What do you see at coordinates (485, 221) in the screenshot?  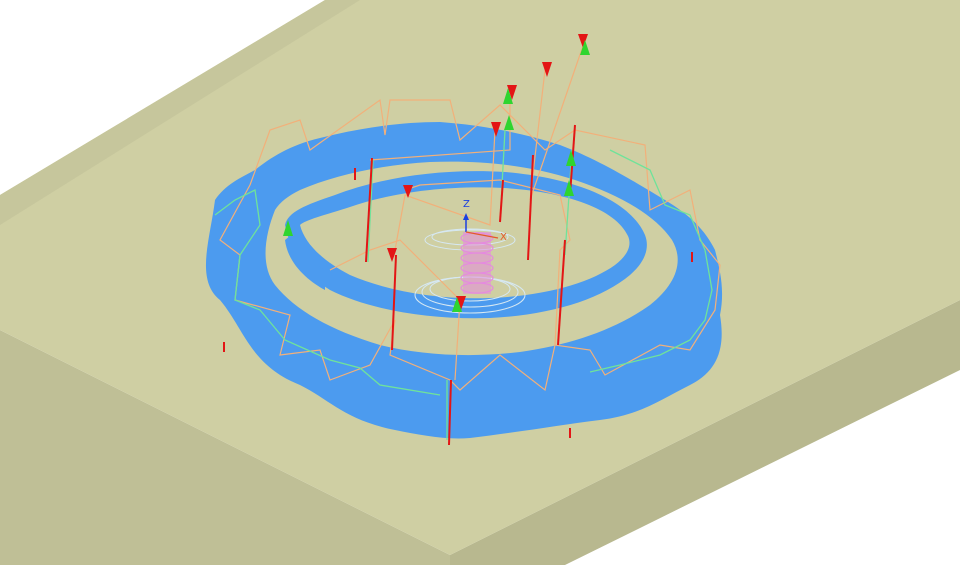 I see `coordinate-triad: Z X` at bounding box center [485, 221].